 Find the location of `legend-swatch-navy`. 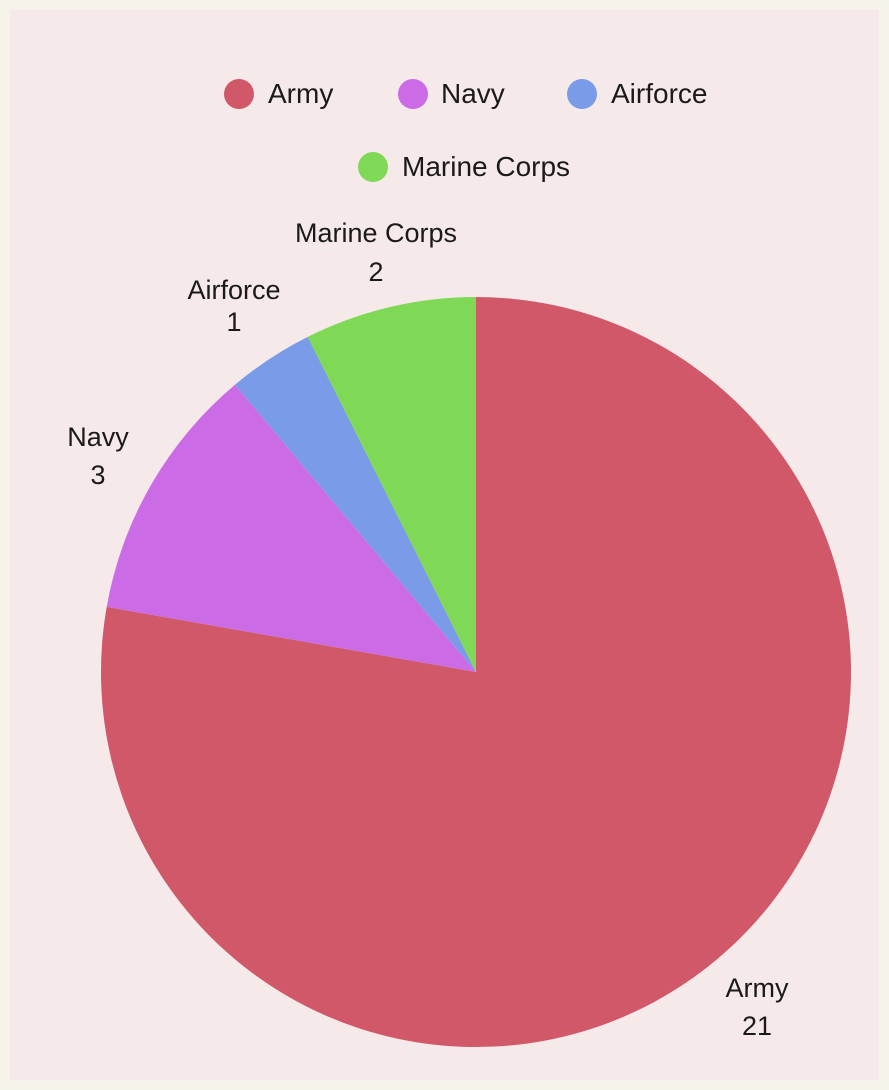

legend-swatch-navy is located at coordinates (413, 94).